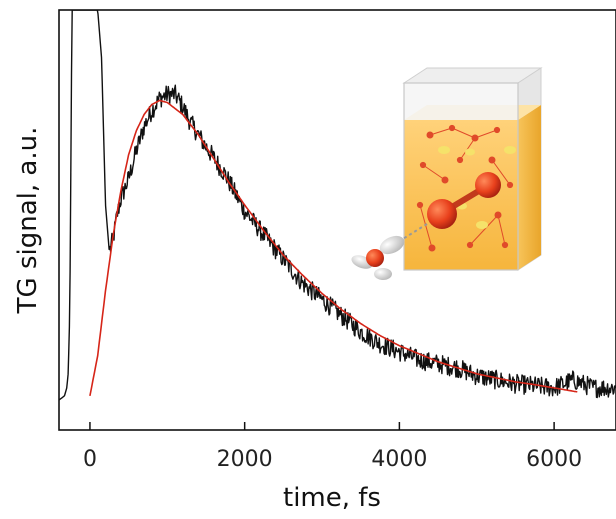  What do you see at coordinates (28, 221) in the screenshot?
I see `y-axis-title: TG signal, a.u.` at bounding box center [28, 221].